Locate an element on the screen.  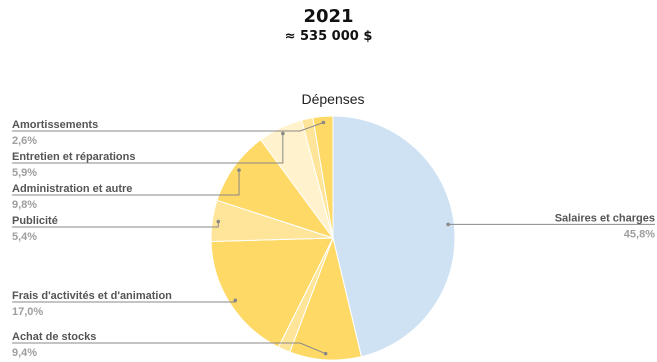
slice-label: Publicité is located at coordinates (35, 221).